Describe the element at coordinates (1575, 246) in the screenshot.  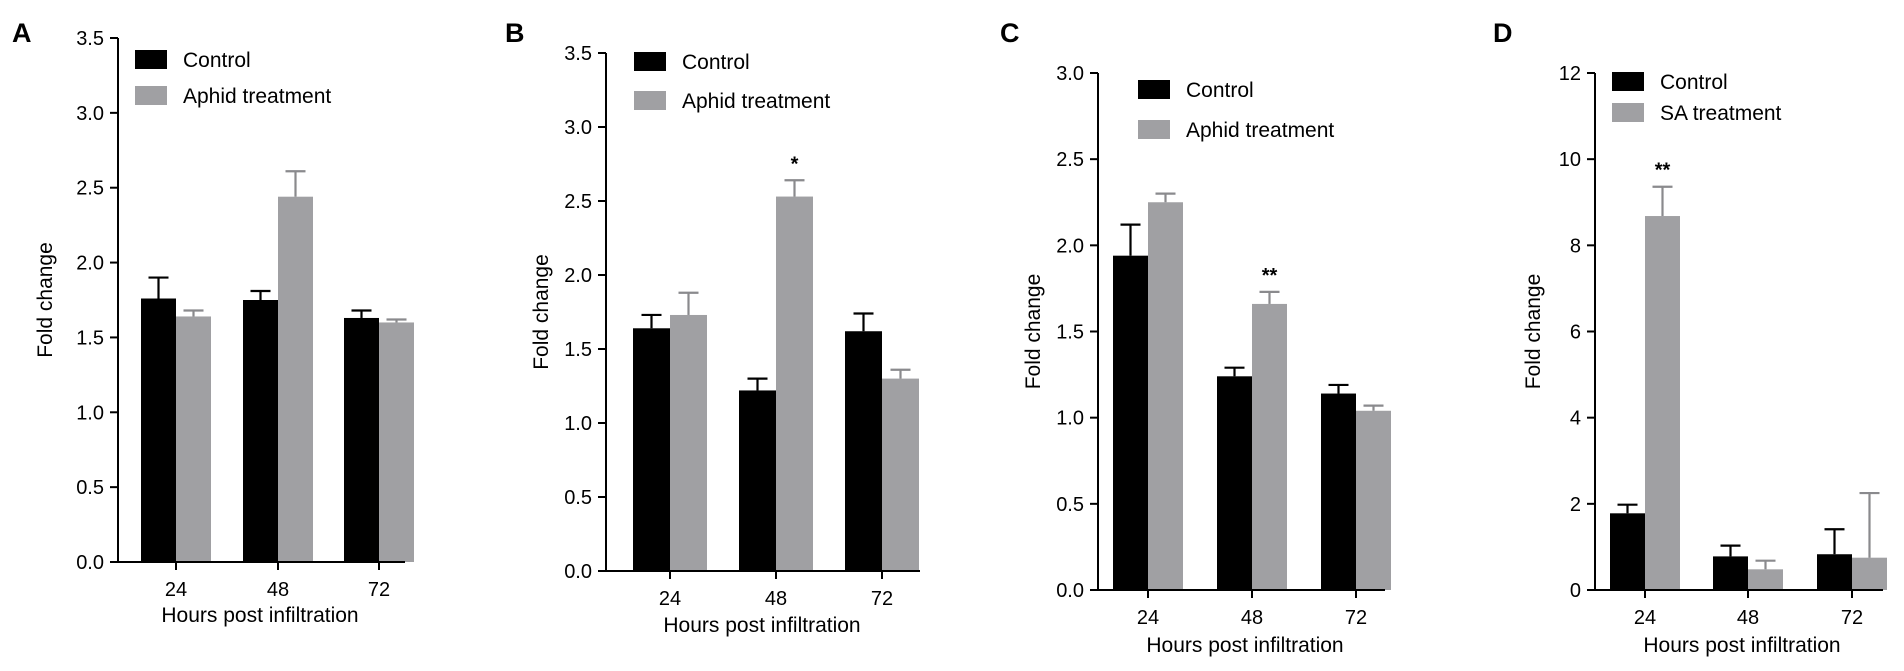
I see `y-tick-label: 8` at that location.